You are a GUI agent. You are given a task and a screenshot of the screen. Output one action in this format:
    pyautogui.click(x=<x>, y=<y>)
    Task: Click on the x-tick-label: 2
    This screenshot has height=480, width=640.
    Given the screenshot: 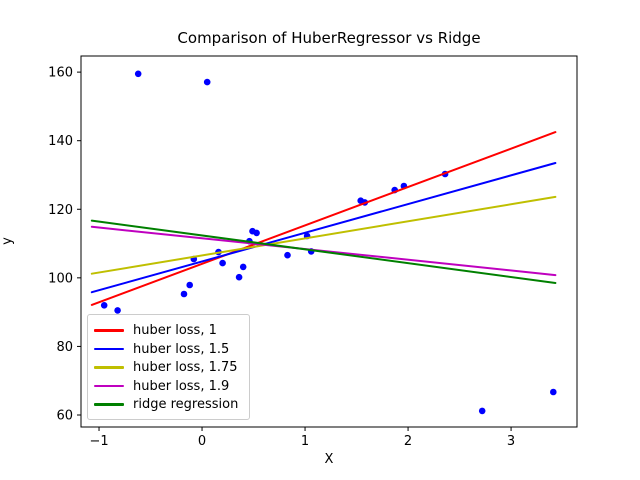 What is the action you would take?
    pyautogui.click(x=408, y=441)
    